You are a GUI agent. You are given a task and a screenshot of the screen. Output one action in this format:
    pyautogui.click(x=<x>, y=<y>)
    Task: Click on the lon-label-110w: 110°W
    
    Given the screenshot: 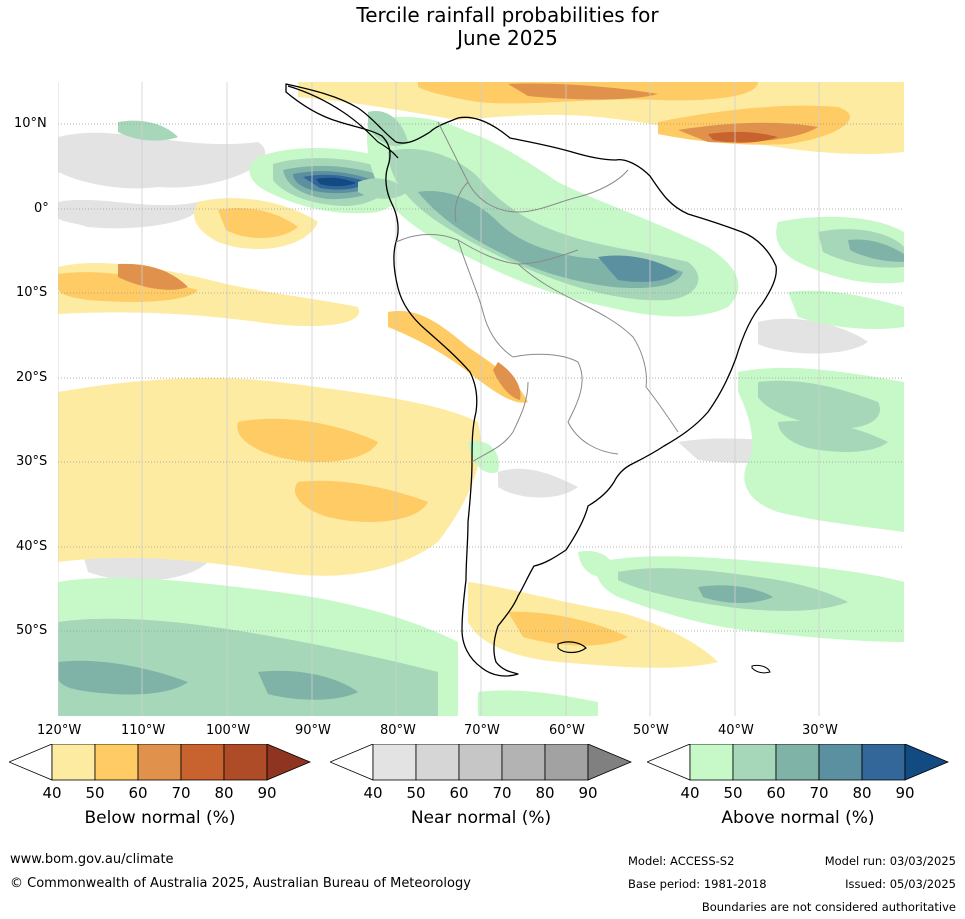 What is the action you would take?
    pyautogui.click(x=143, y=730)
    